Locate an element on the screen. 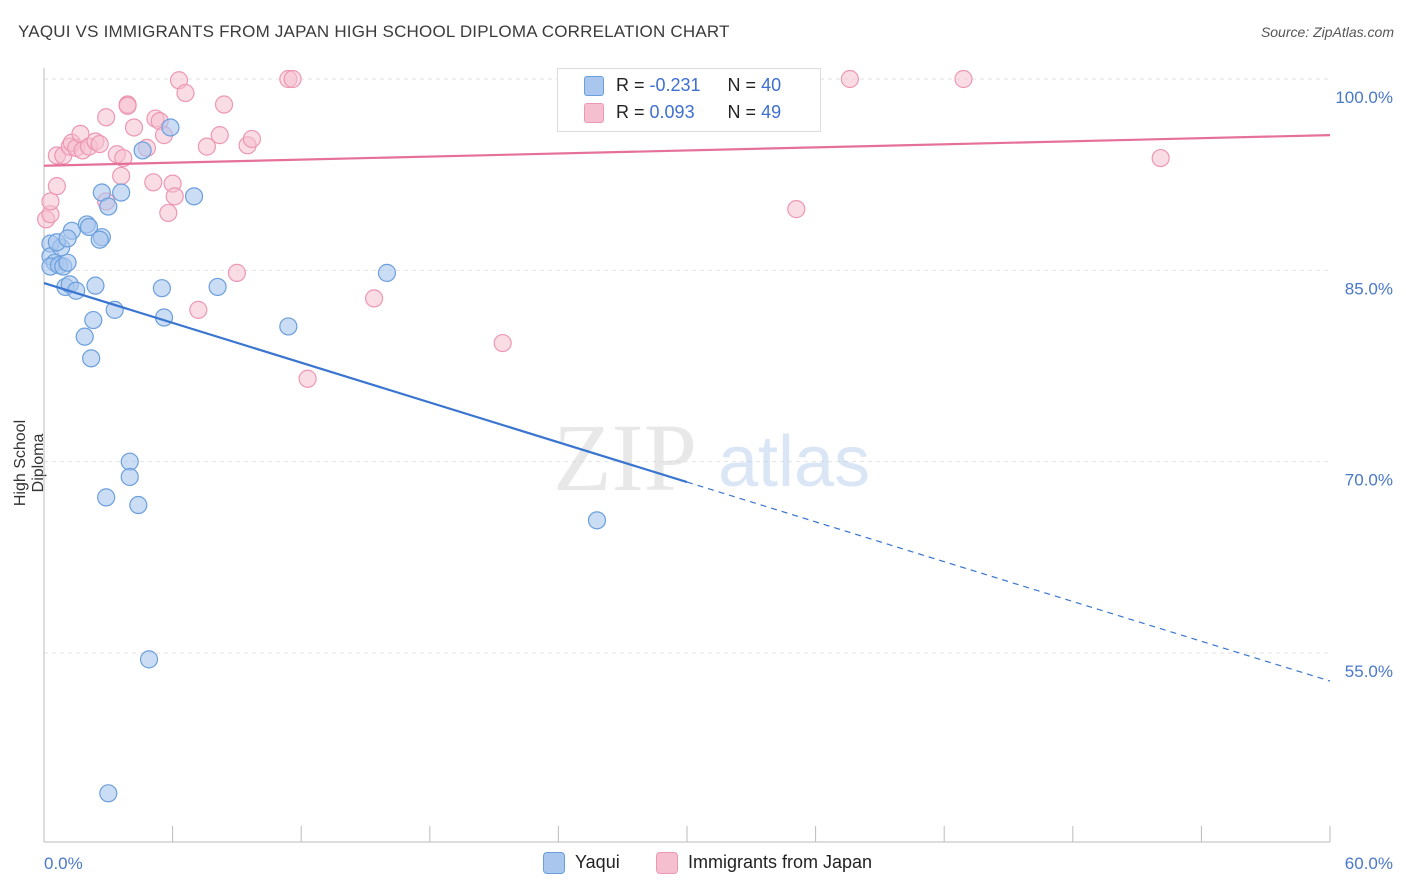 The height and width of the screenshot is (892, 1406). legend-japan-r-value: 0.093 is located at coordinates (672, 112).